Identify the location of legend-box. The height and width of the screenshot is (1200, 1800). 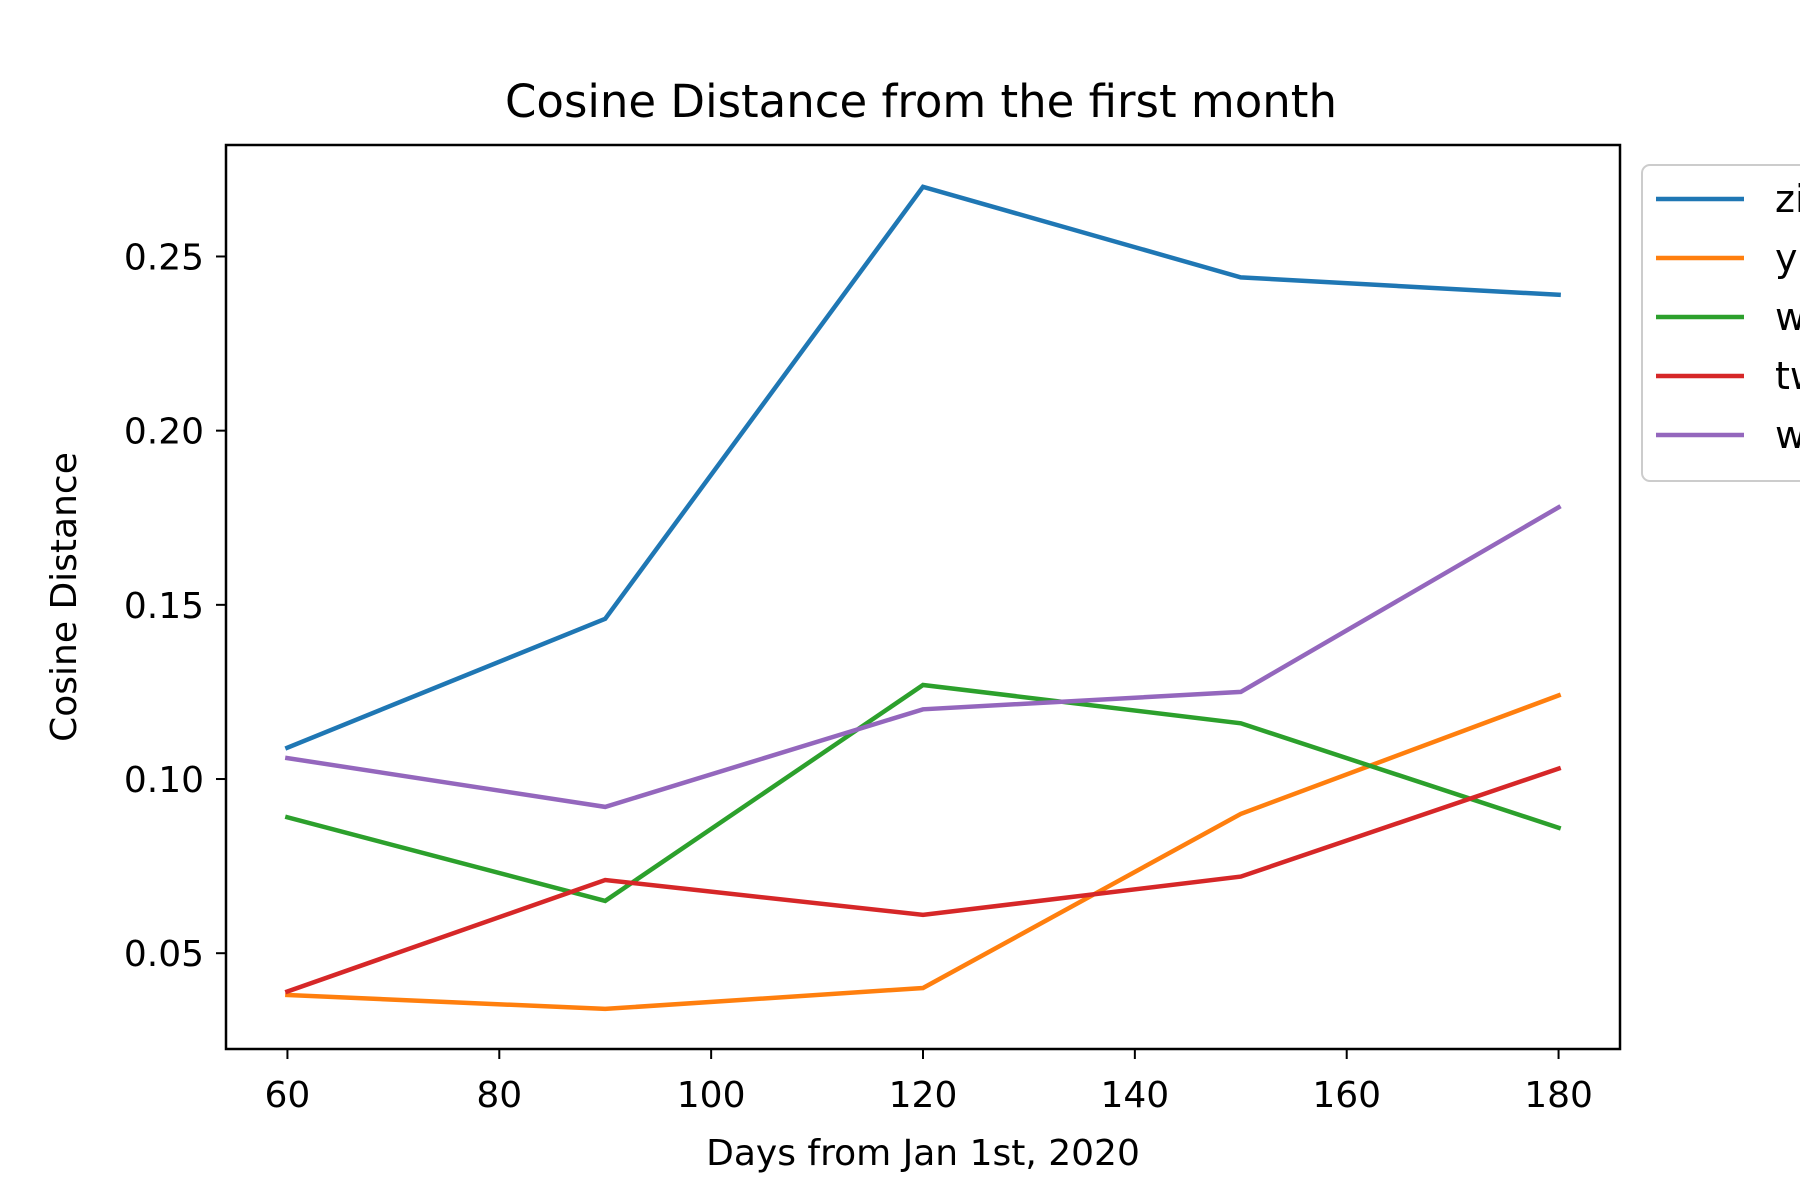
(1720, 323).